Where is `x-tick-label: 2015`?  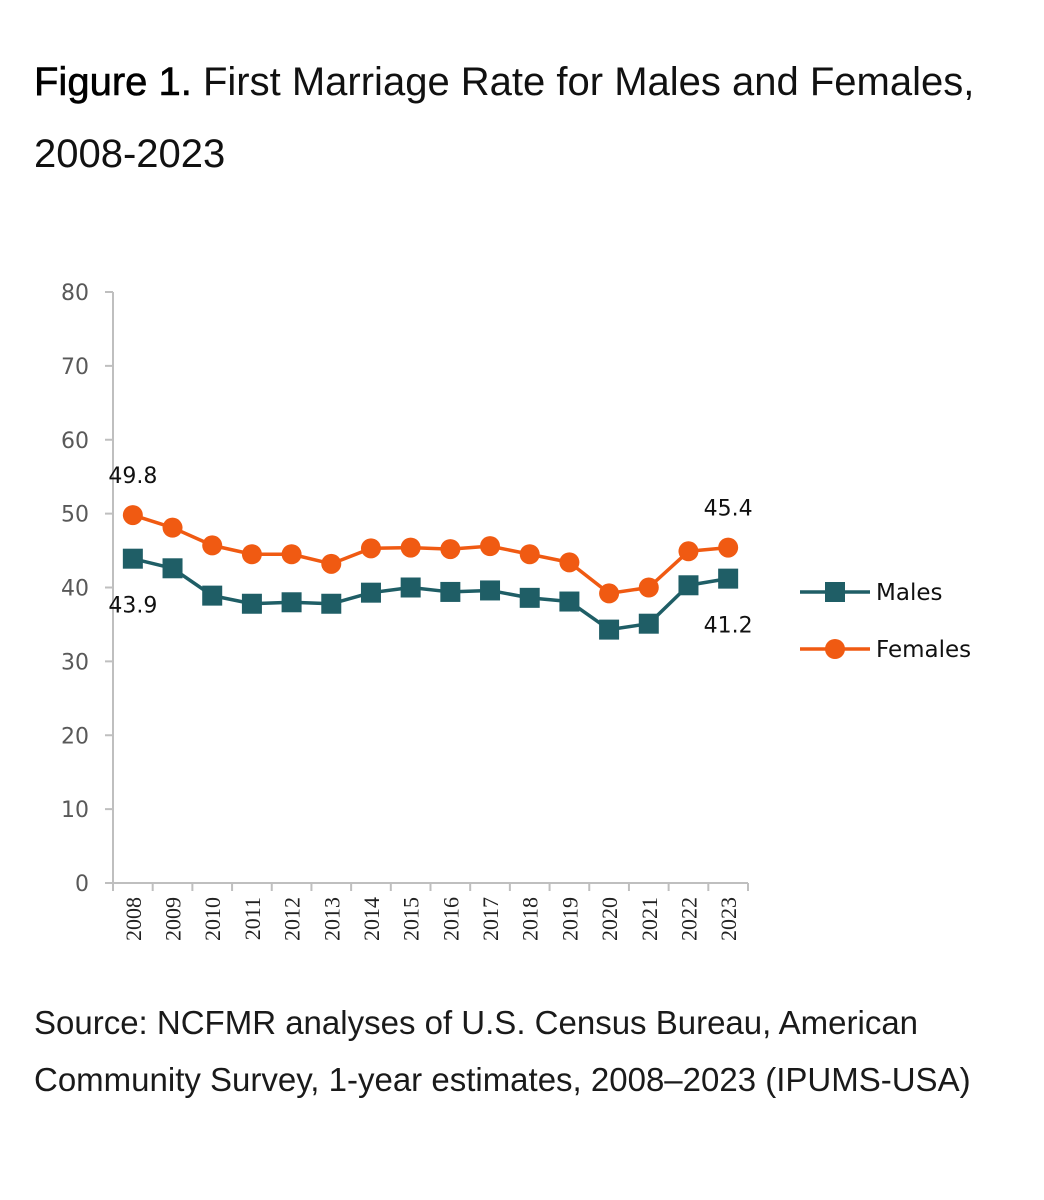
x-tick-label: 2015 is located at coordinates (411, 919).